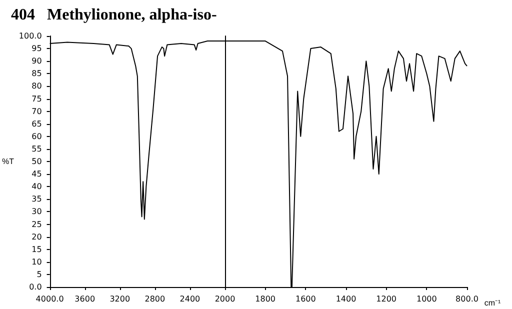 The image size is (512, 309). What do you see at coordinates (190, 299) in the screenshot?
I see `x-tick-label: 2400` at bounding box center [190, 299].